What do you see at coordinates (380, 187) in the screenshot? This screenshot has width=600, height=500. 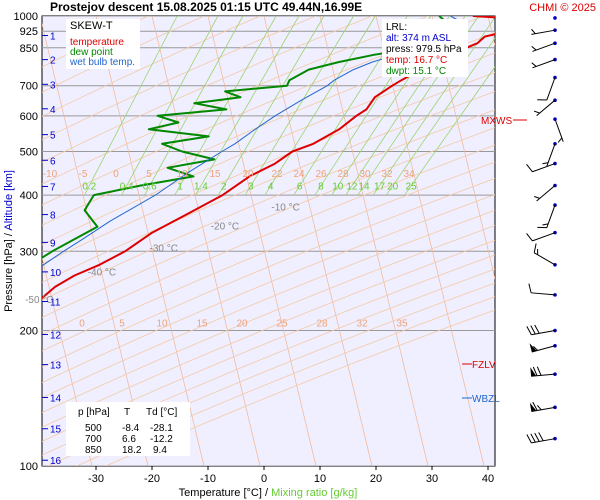 I see `mixing-ratio-label: 17` at bounding box center [380, 187].